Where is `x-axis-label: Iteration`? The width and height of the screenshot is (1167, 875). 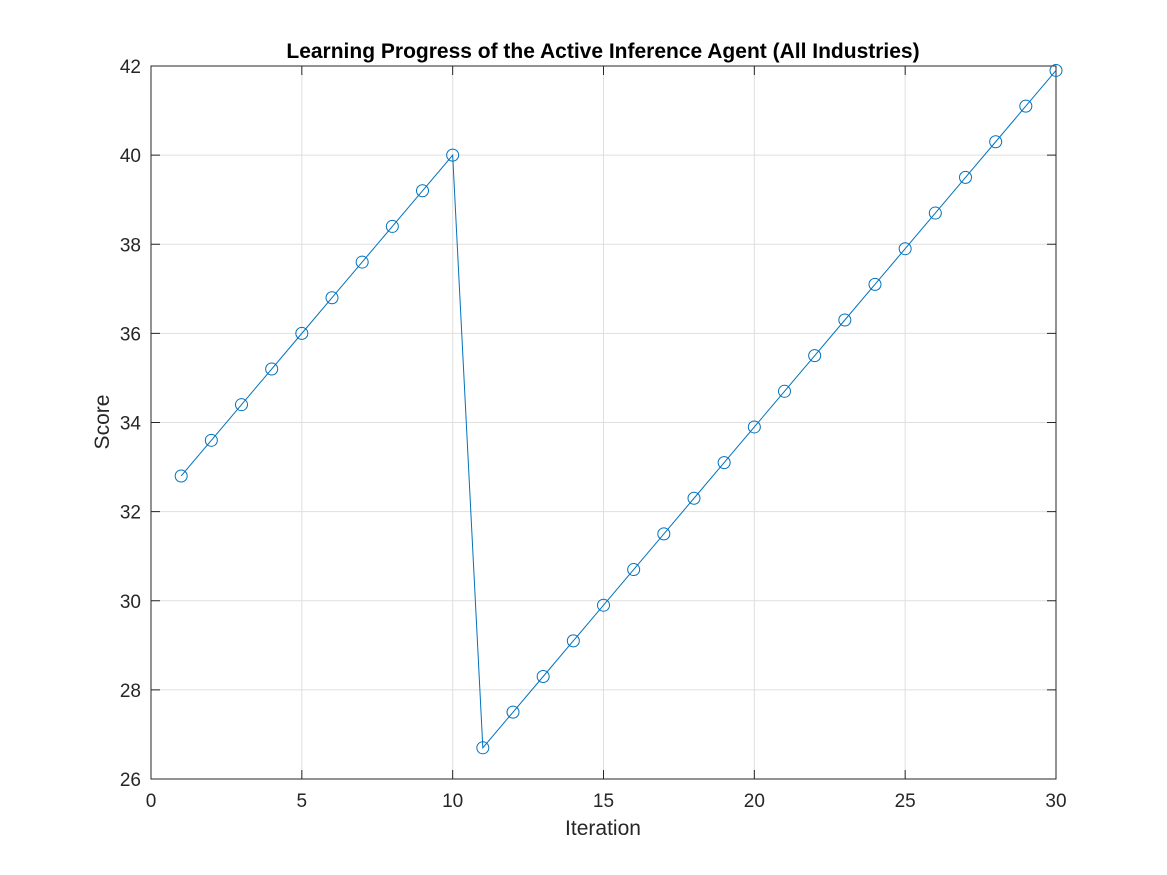
x-axis-label: Iteration is located at coordinates (603, 828).